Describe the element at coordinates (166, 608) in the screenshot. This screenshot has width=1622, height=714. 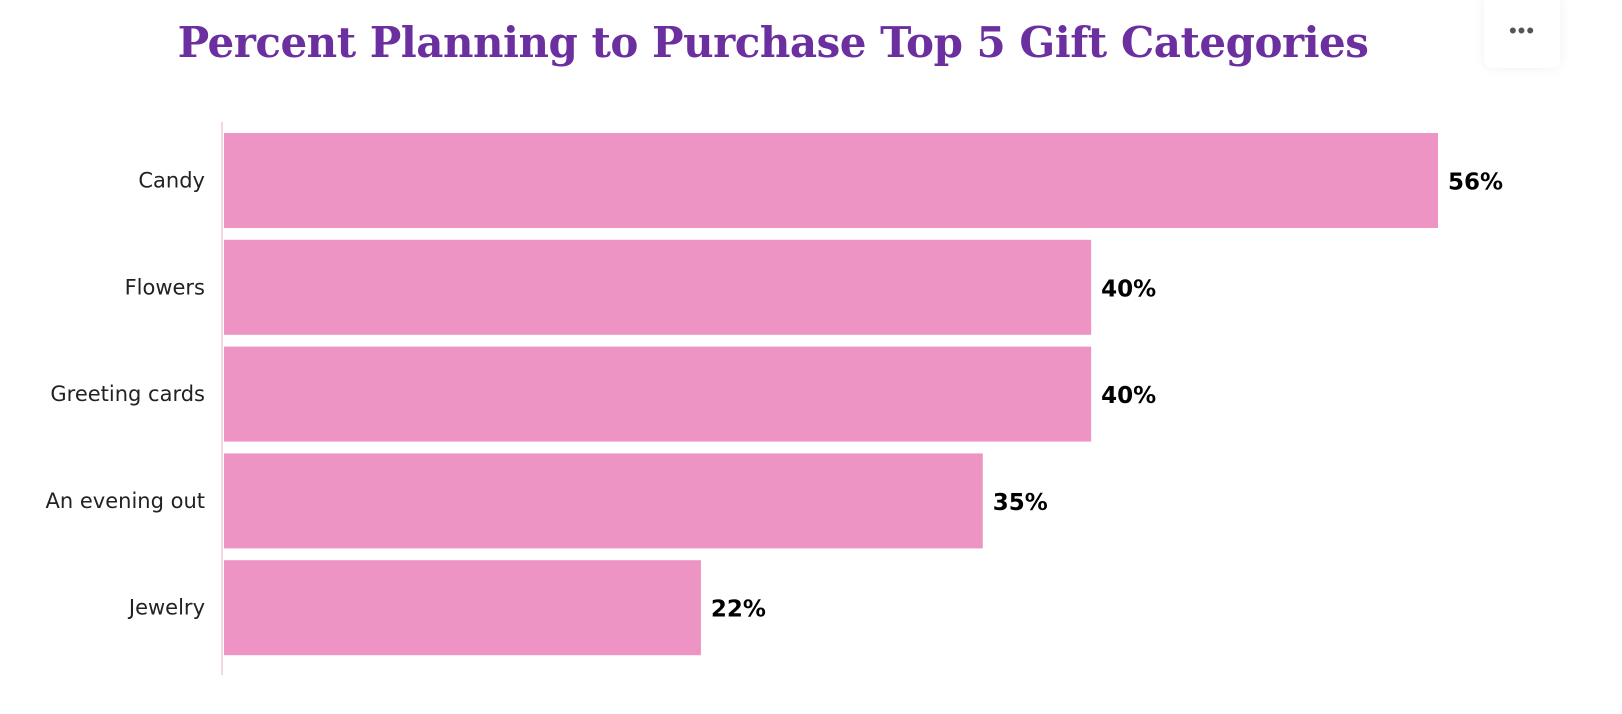
I see `category-label: Jewelry` at that location.